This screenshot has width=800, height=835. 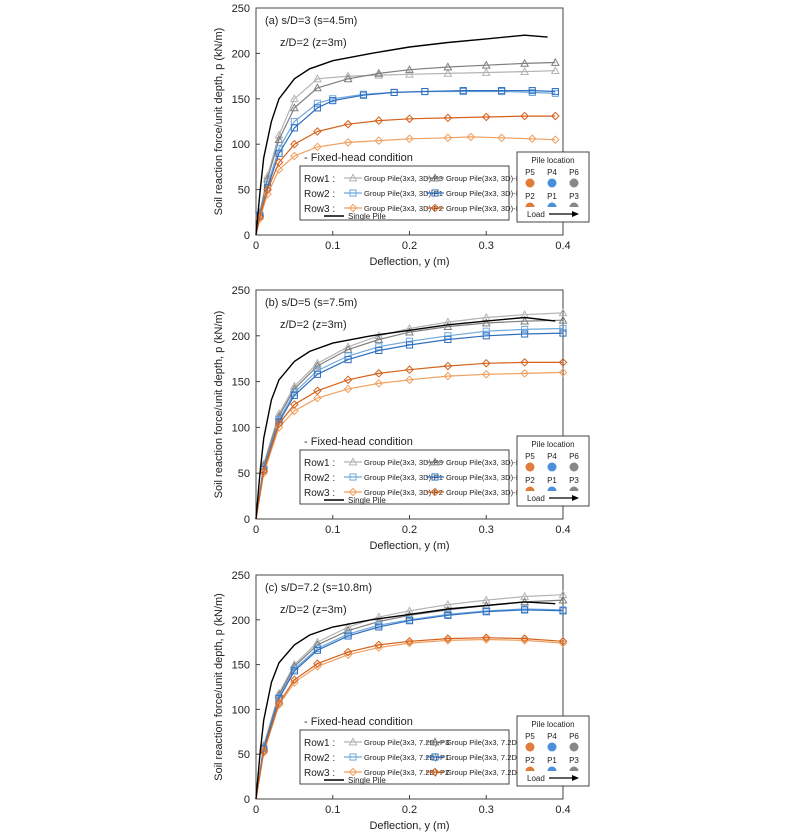 What do you see at coordinates (247, 520) in the screenshot?
I see `y-tick-label: 0` at bounding box center [247, 520].